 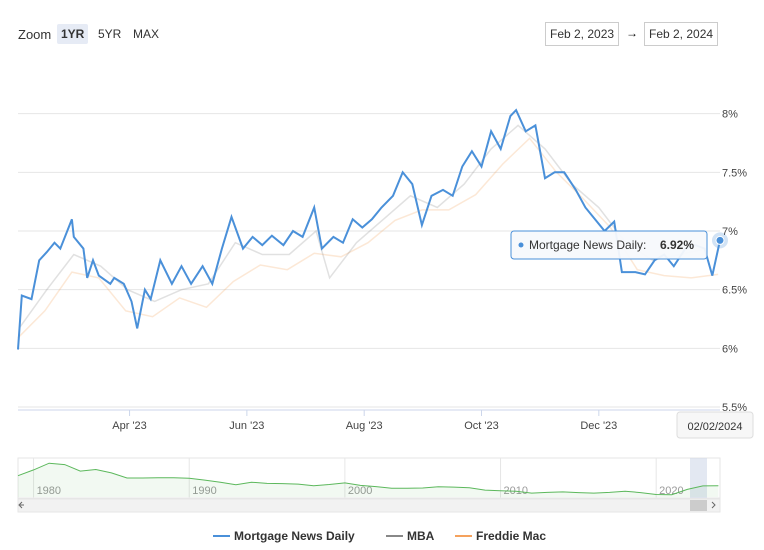 What do you see at coordinates (360, 491) in the screenshot?
I see `navigator-tick-label: 2000` at bounding box center [360, 491].